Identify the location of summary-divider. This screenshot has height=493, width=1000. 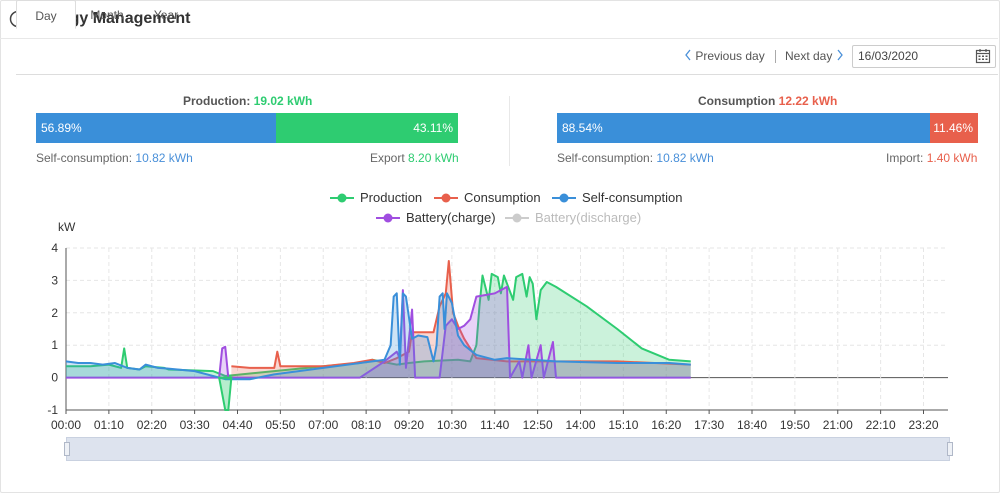
(509, 131).